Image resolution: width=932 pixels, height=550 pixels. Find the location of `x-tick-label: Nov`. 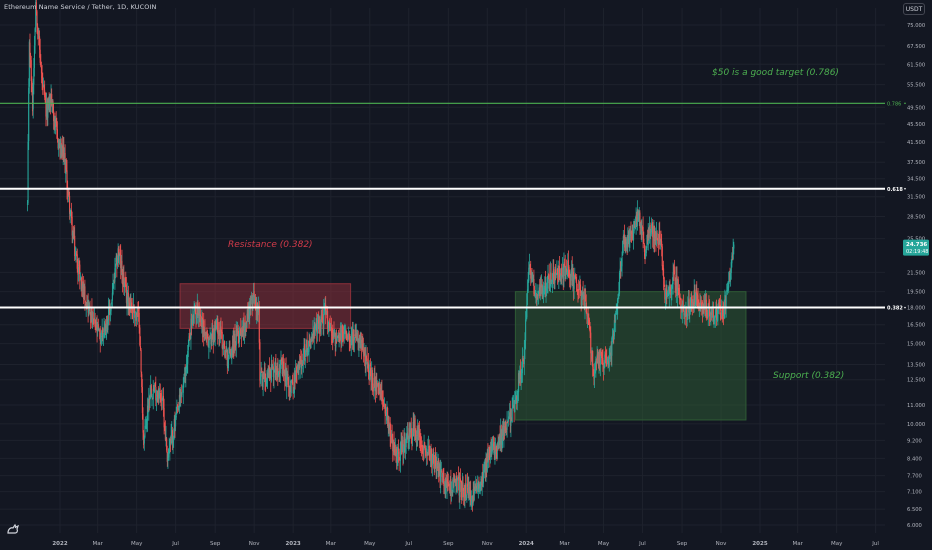

x-tick-label: Nov is located at coordinates (254, 544).